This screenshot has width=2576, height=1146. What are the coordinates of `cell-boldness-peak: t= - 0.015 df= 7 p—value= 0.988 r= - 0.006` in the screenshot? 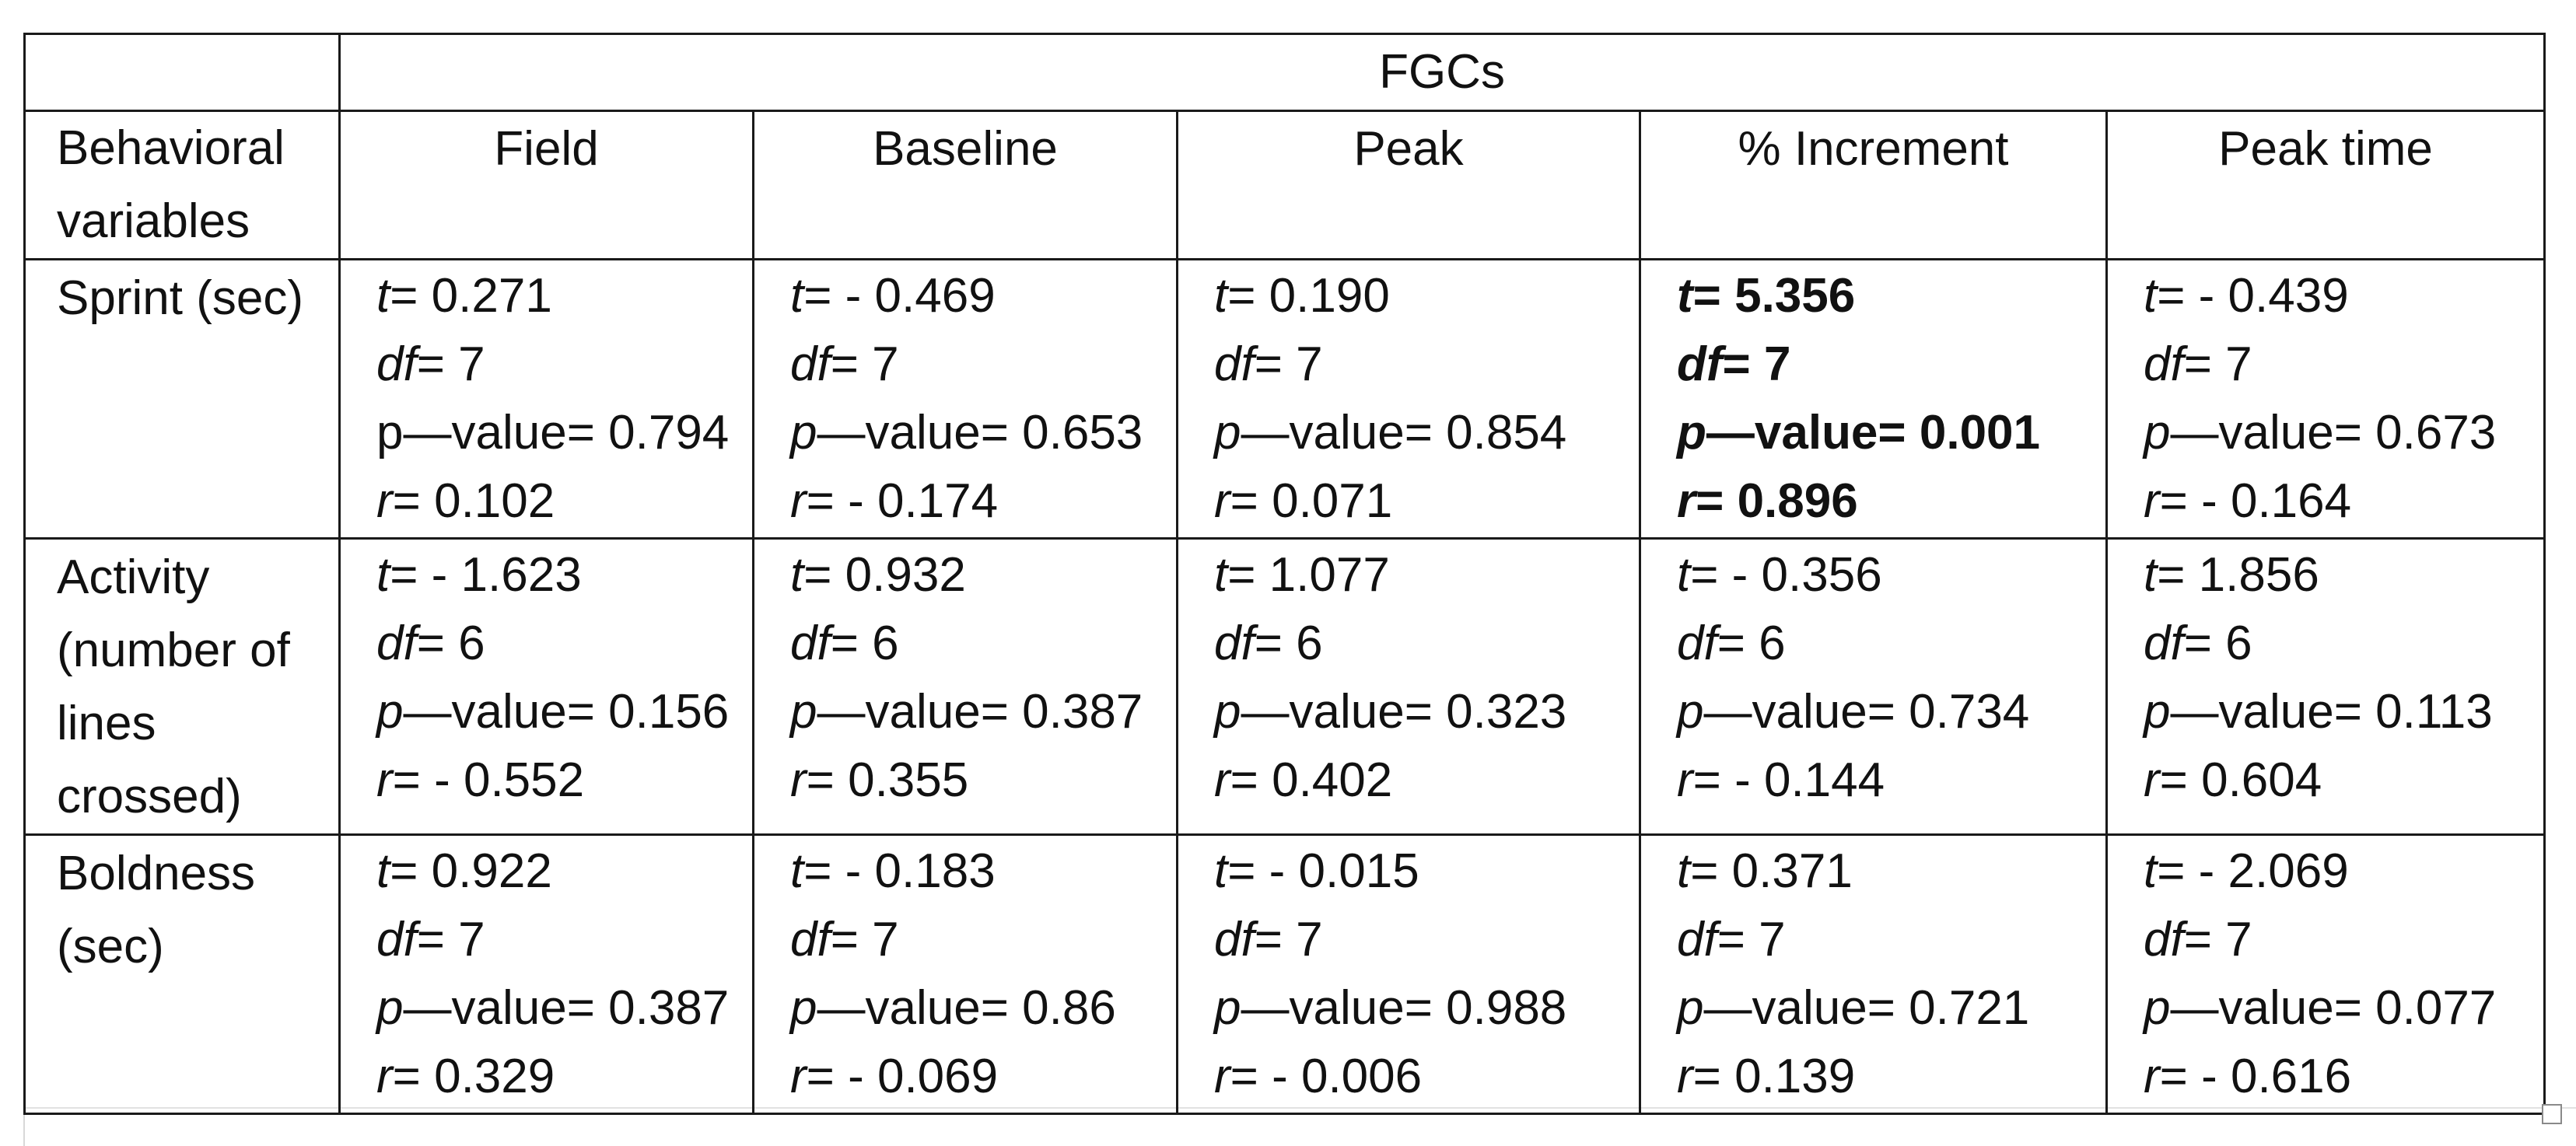 It's located at (1409, 974).